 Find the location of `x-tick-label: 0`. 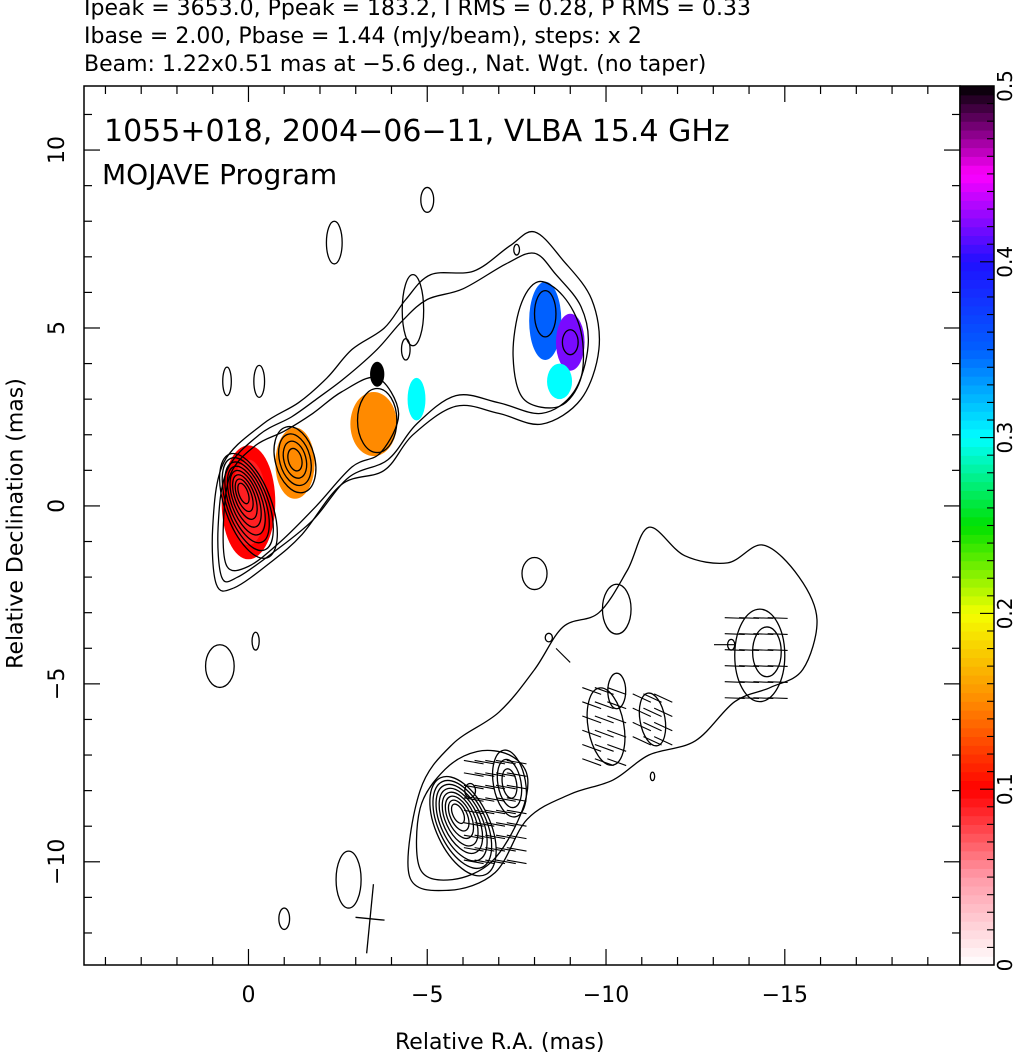

x-tick-label: 0 is located at coordinates (248, 995).